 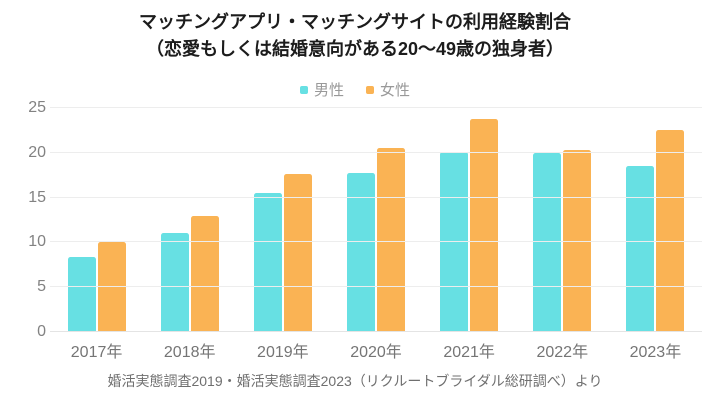 What do you see at coordinates (96, 220) in the screenshot?
I see `bar-group-2017` at bounding box center [96, 220].